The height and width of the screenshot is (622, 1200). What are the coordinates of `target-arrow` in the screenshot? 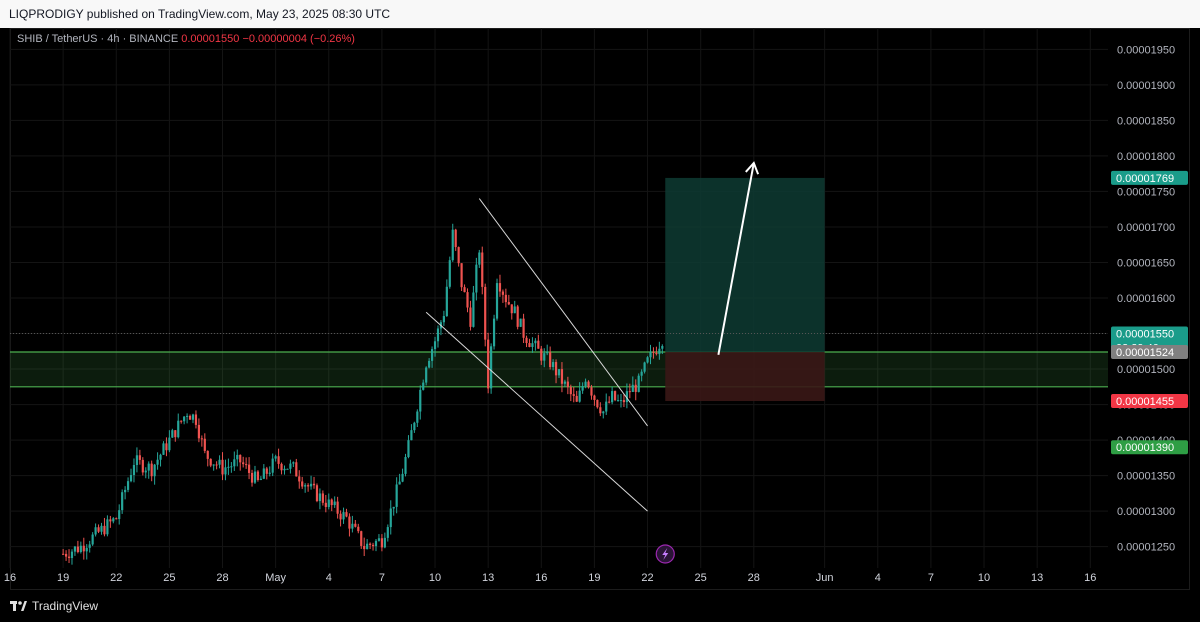 It's located at (736, 259).